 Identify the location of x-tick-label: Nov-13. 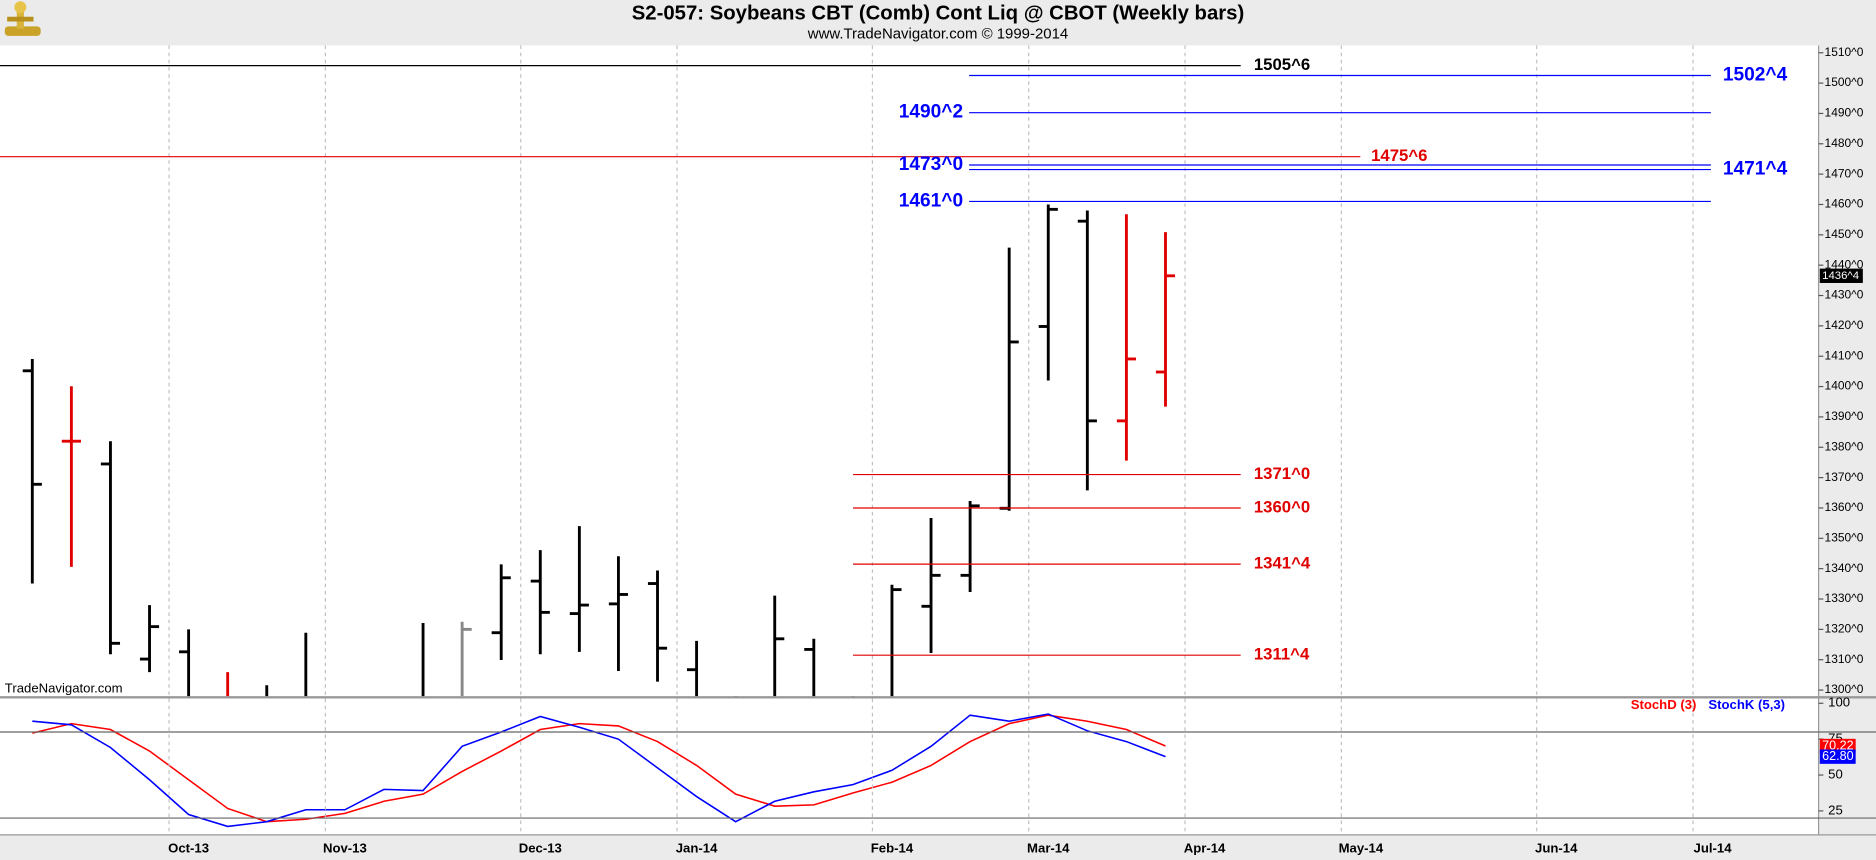
(345, 848).